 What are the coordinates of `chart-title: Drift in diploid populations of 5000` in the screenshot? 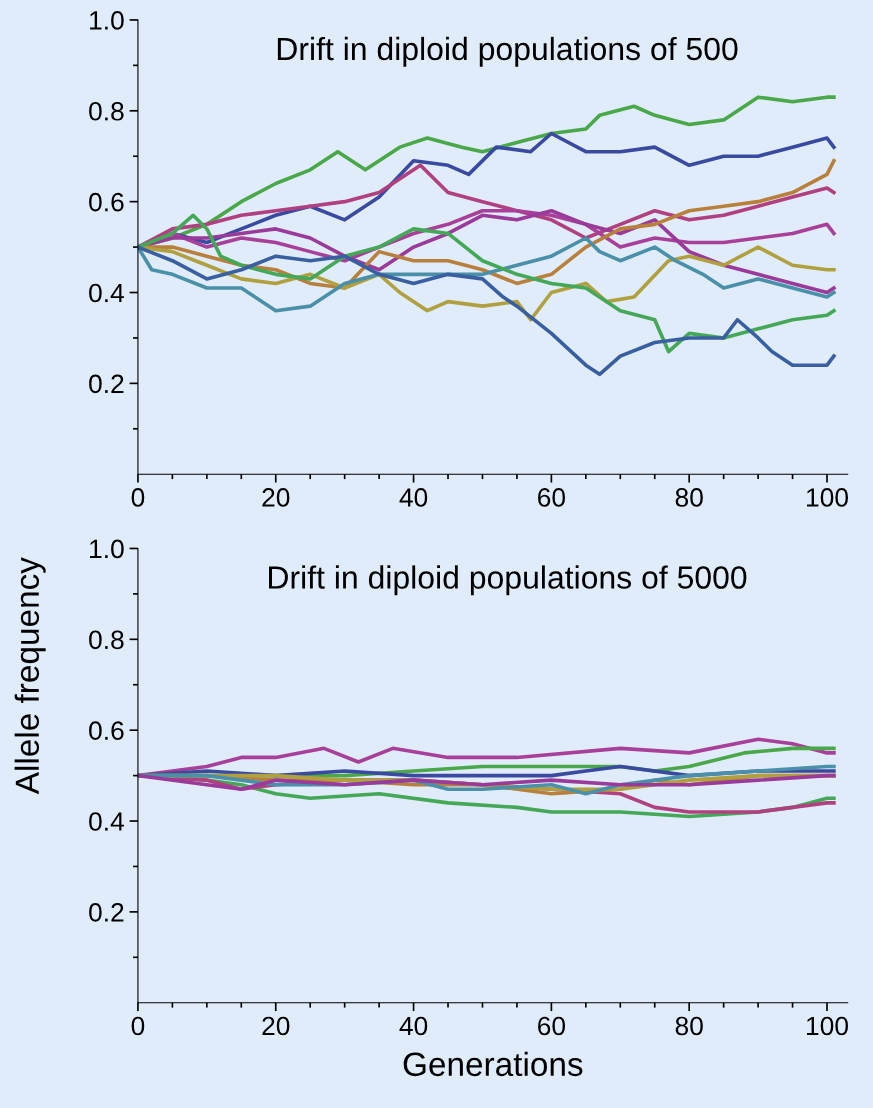 It's located at (508, 580).